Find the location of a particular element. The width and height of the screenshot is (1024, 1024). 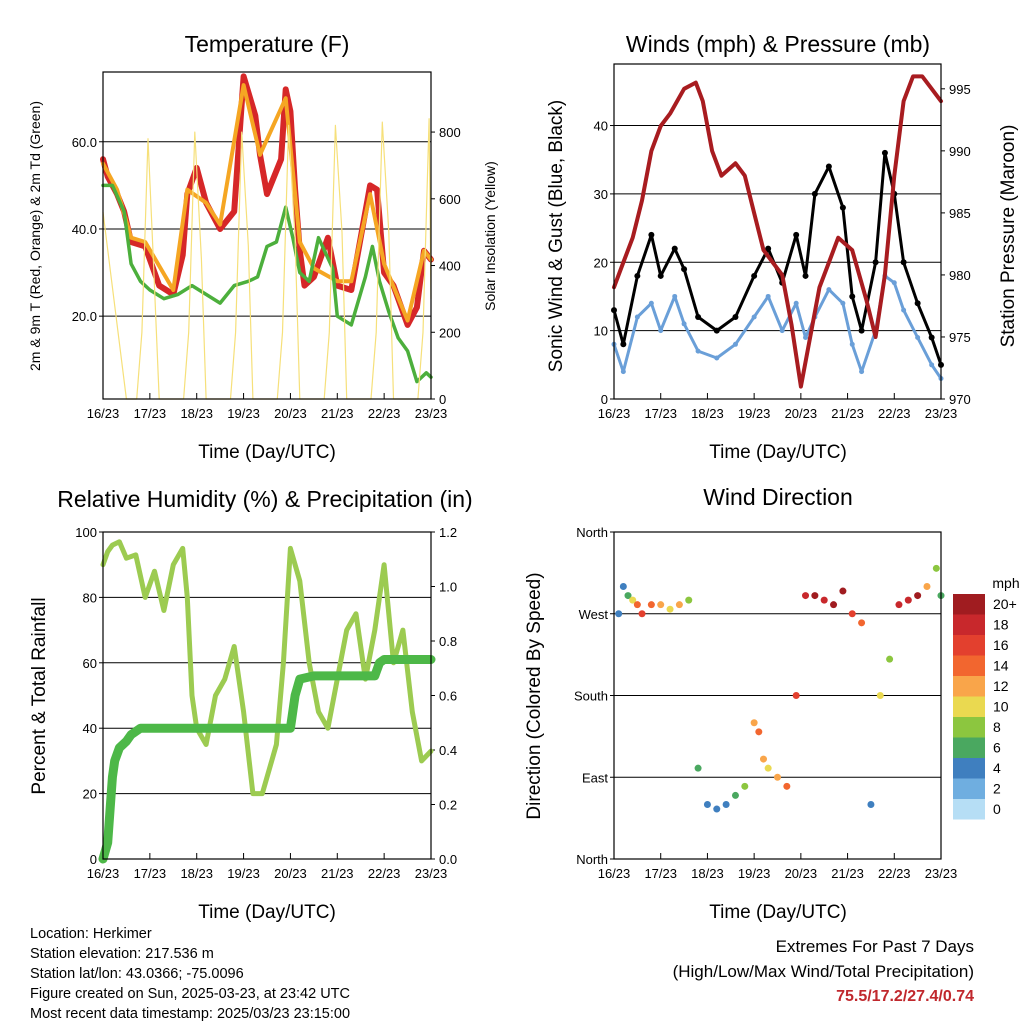

y-tick-label: North is located at coordinates (592, 859).